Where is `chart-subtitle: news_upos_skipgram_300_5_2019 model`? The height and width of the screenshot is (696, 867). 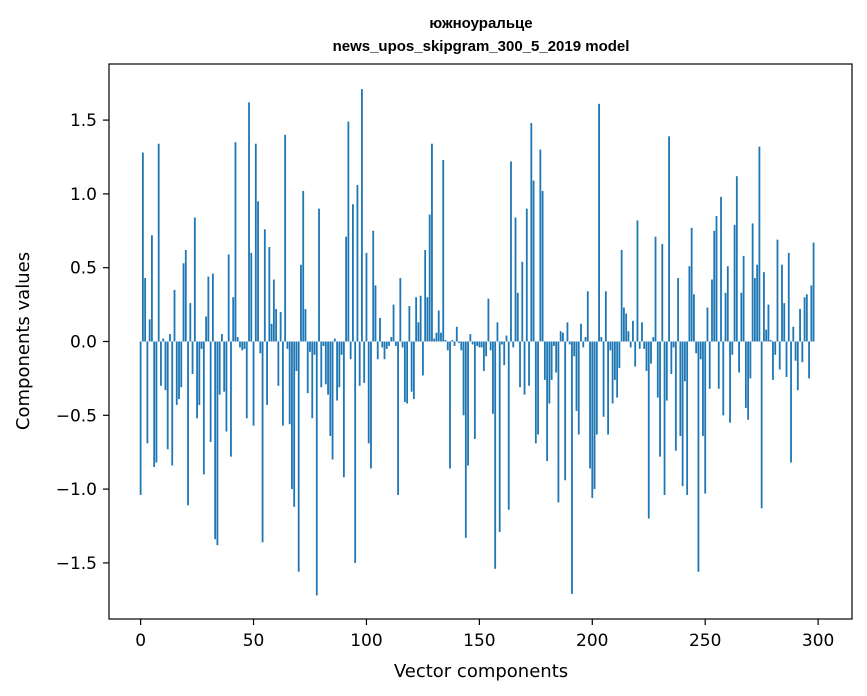
chart-subtitle: news_upos_skipgram_300_5_2019 model is located at coordinates (481, 46).